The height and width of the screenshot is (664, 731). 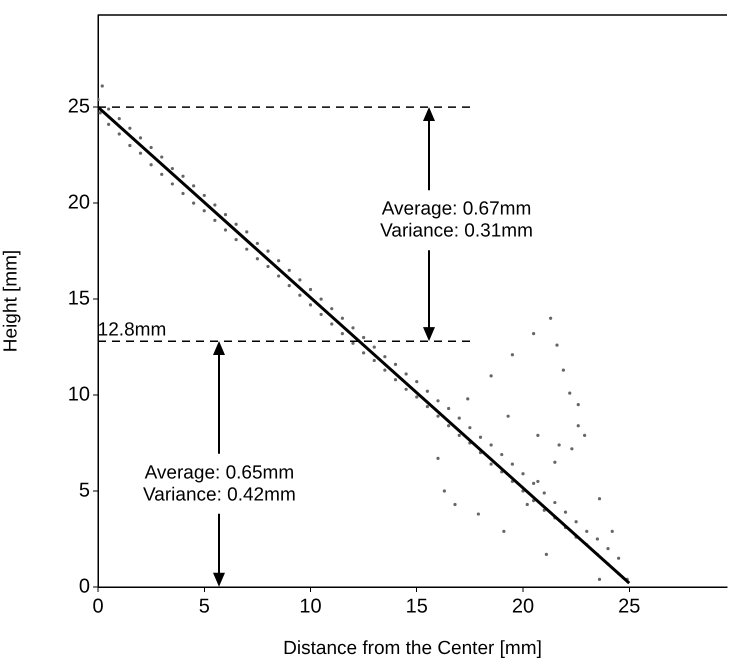 What do you see at coordinates (310, 607) in the screenshot?
I see `x-tick-label: 10` at bounding box center [310, 607].